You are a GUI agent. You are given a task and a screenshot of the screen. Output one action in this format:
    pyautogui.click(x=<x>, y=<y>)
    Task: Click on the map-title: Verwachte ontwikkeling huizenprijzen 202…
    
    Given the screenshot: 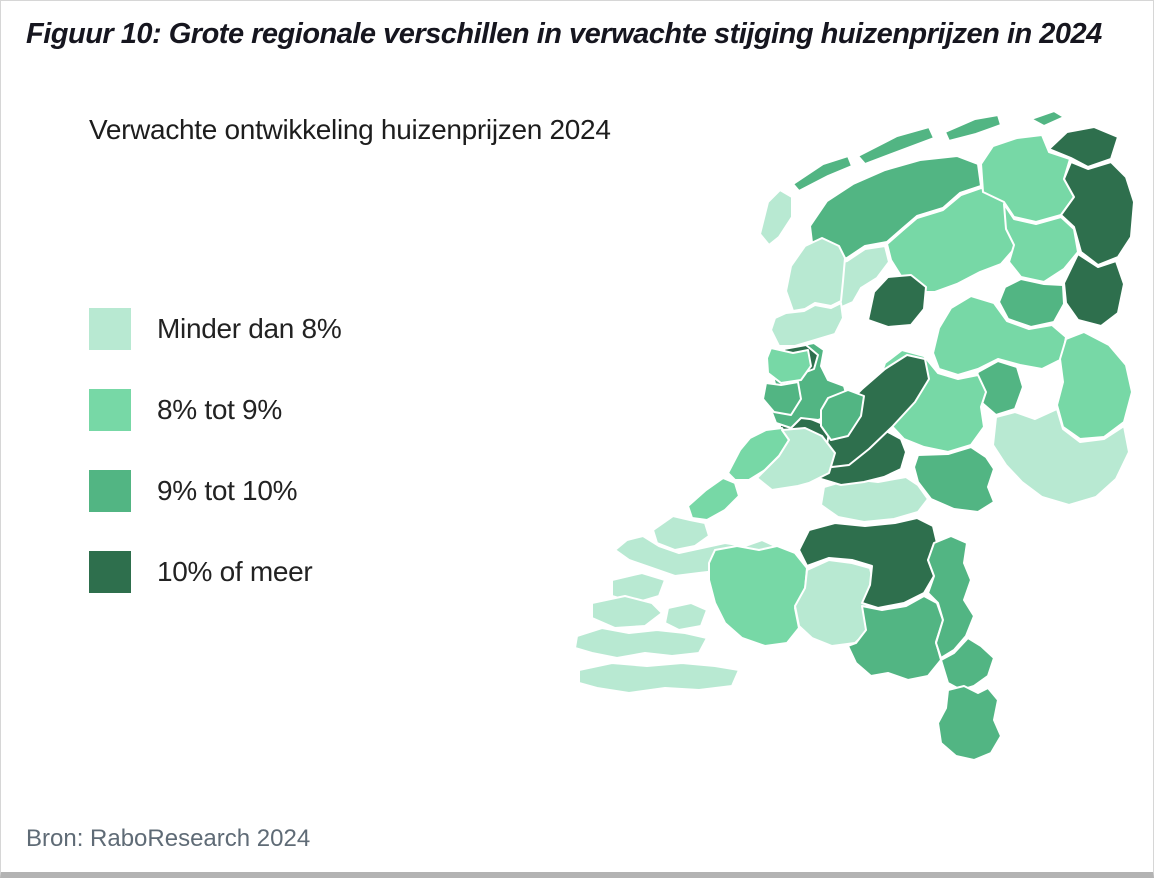 What is the action you would take?
    pyautogui.click(x=350, y=129)
    